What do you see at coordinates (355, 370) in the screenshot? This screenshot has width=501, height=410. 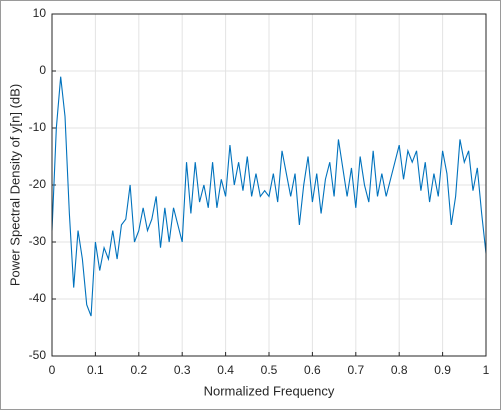 I see `x-tick-label: 0.7` at bounding box center [355, 370].